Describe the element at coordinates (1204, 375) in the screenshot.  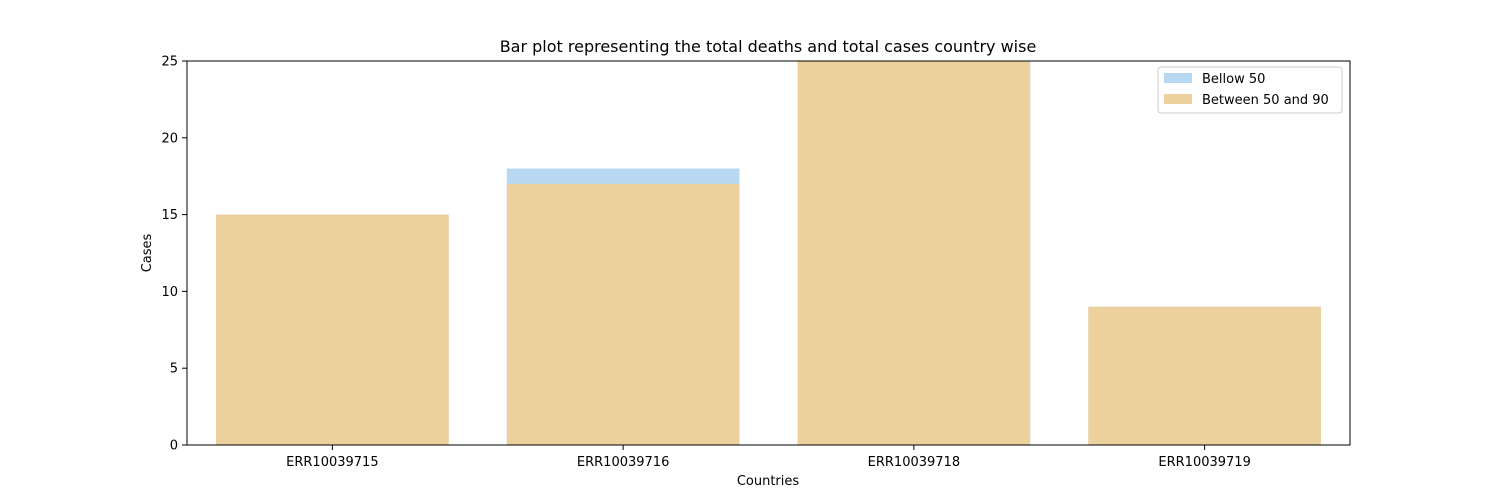
I see `bar-between-50-and-90-err10039719` at that location.